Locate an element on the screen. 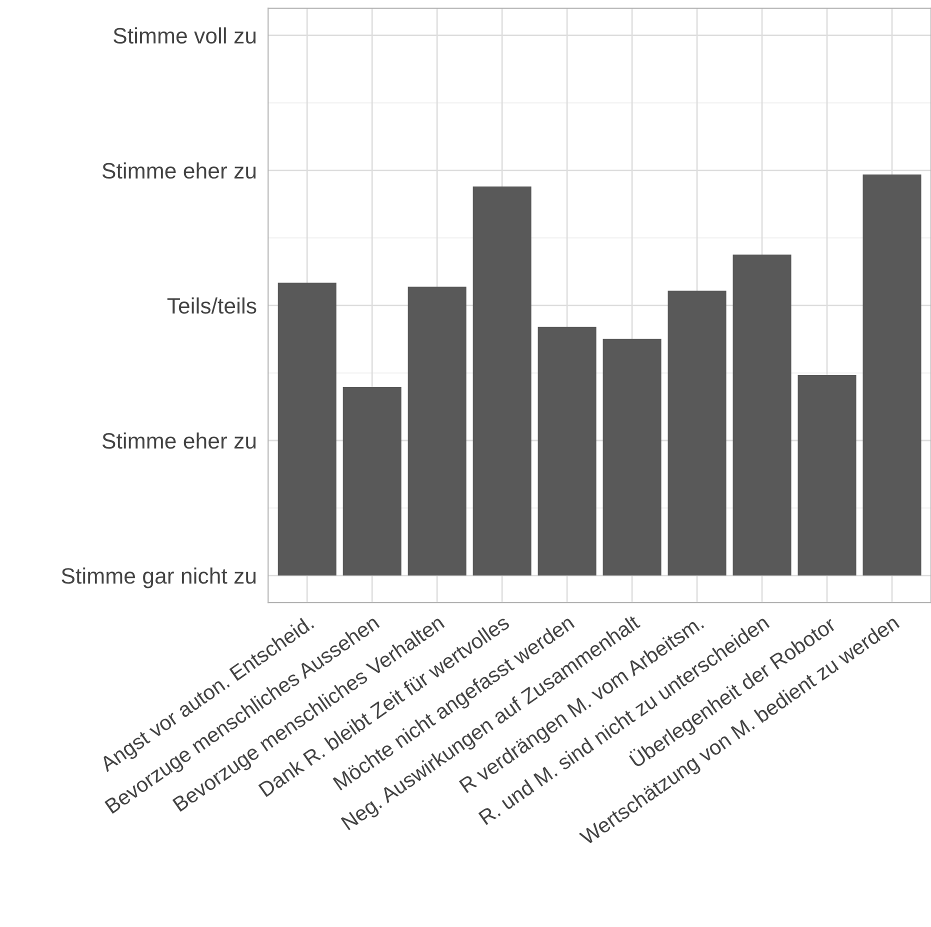  text: Stimme voll zu is located at coordinates (185, 35).